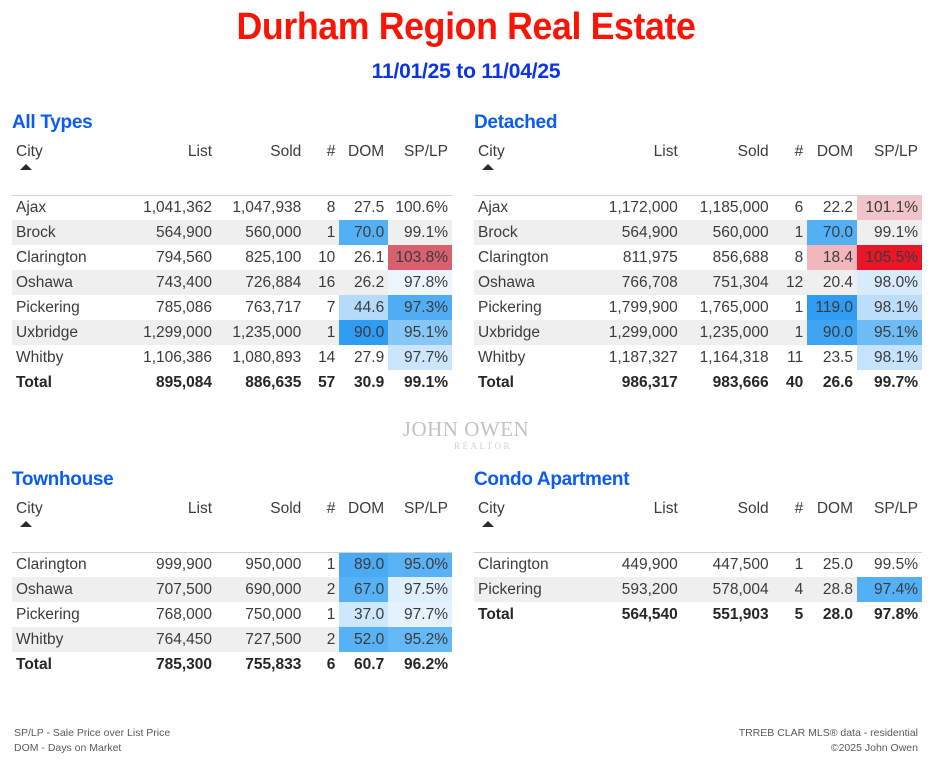  Describe the element at coordinates (698, 307) in the screenshot. I see `table-row: Pickering 1,799,900 1,765,000 1 119.0 98.1%` at that location.